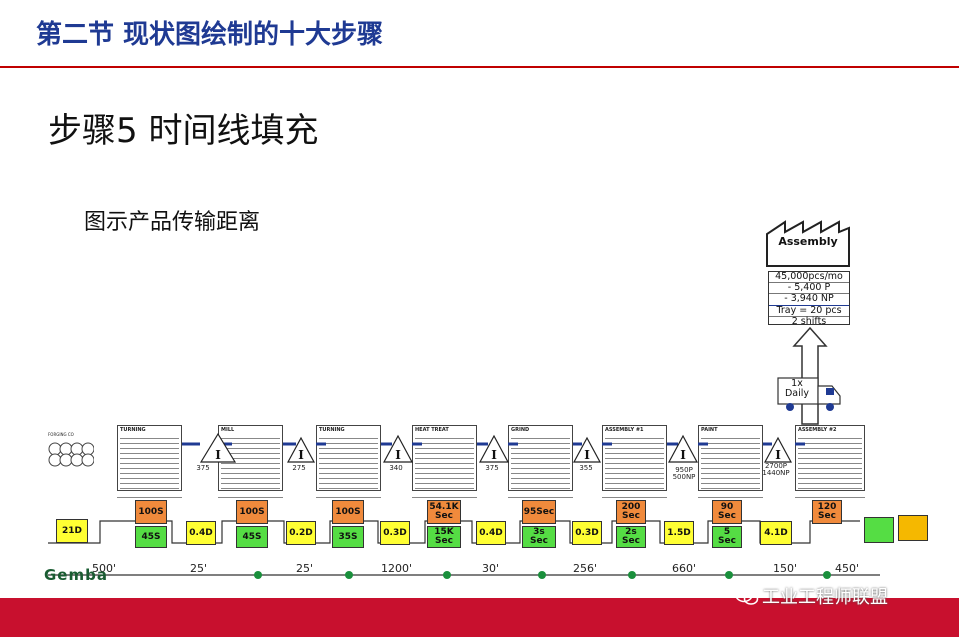 This screenshot has width=959, height=637. I want to click on wechat-icon, so click(747, 596).